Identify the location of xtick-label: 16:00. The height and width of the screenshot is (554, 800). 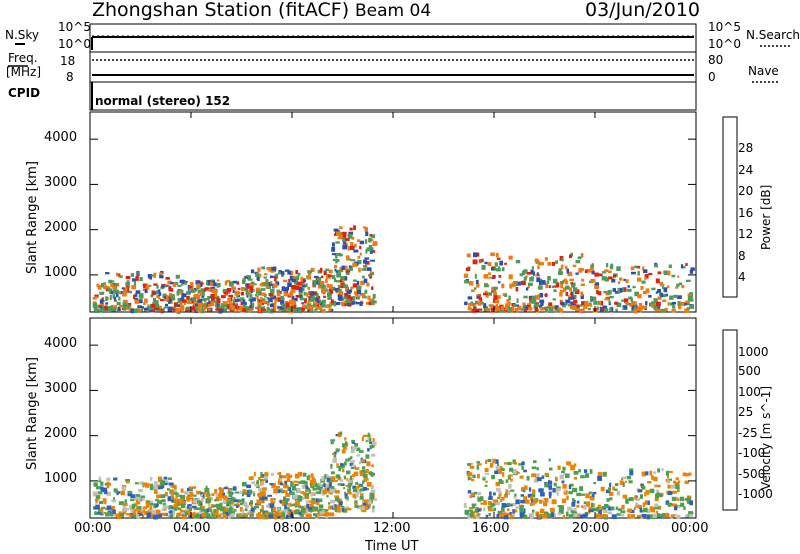
(491, 528).